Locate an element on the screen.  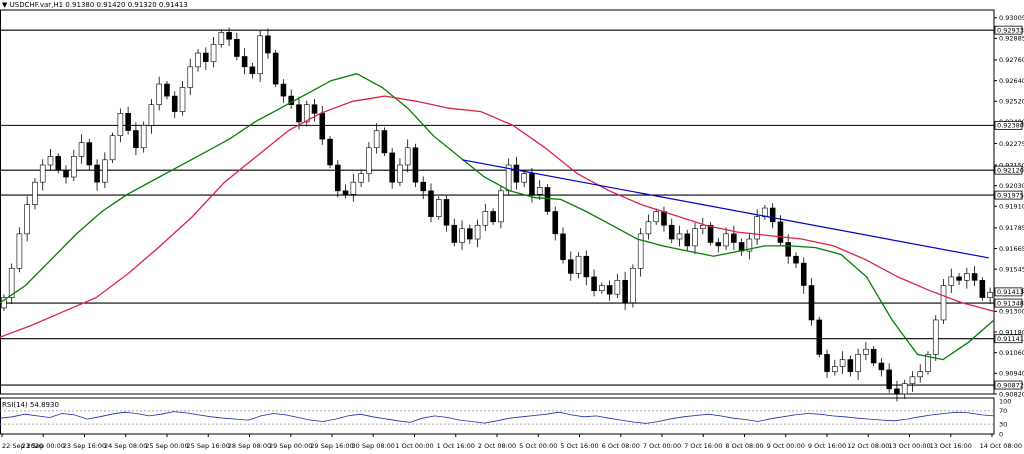
time-tick-label: 25 Sep 00:00 is located at coordinates (166, 446).